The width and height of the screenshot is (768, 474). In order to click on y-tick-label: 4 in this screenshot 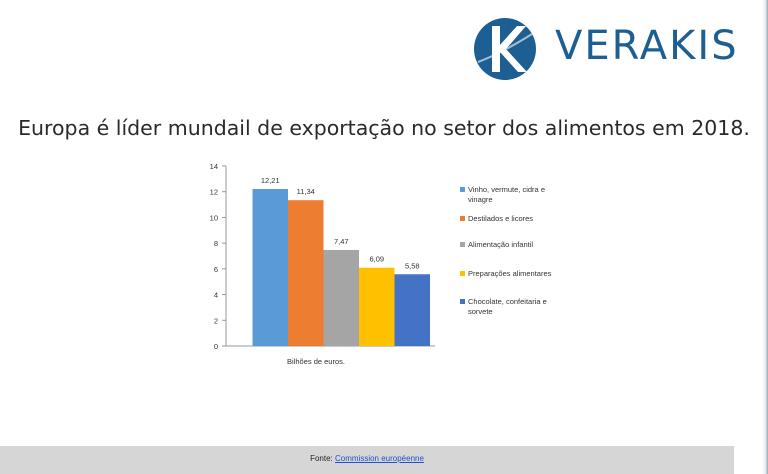, I will do `click(216, 295)`.